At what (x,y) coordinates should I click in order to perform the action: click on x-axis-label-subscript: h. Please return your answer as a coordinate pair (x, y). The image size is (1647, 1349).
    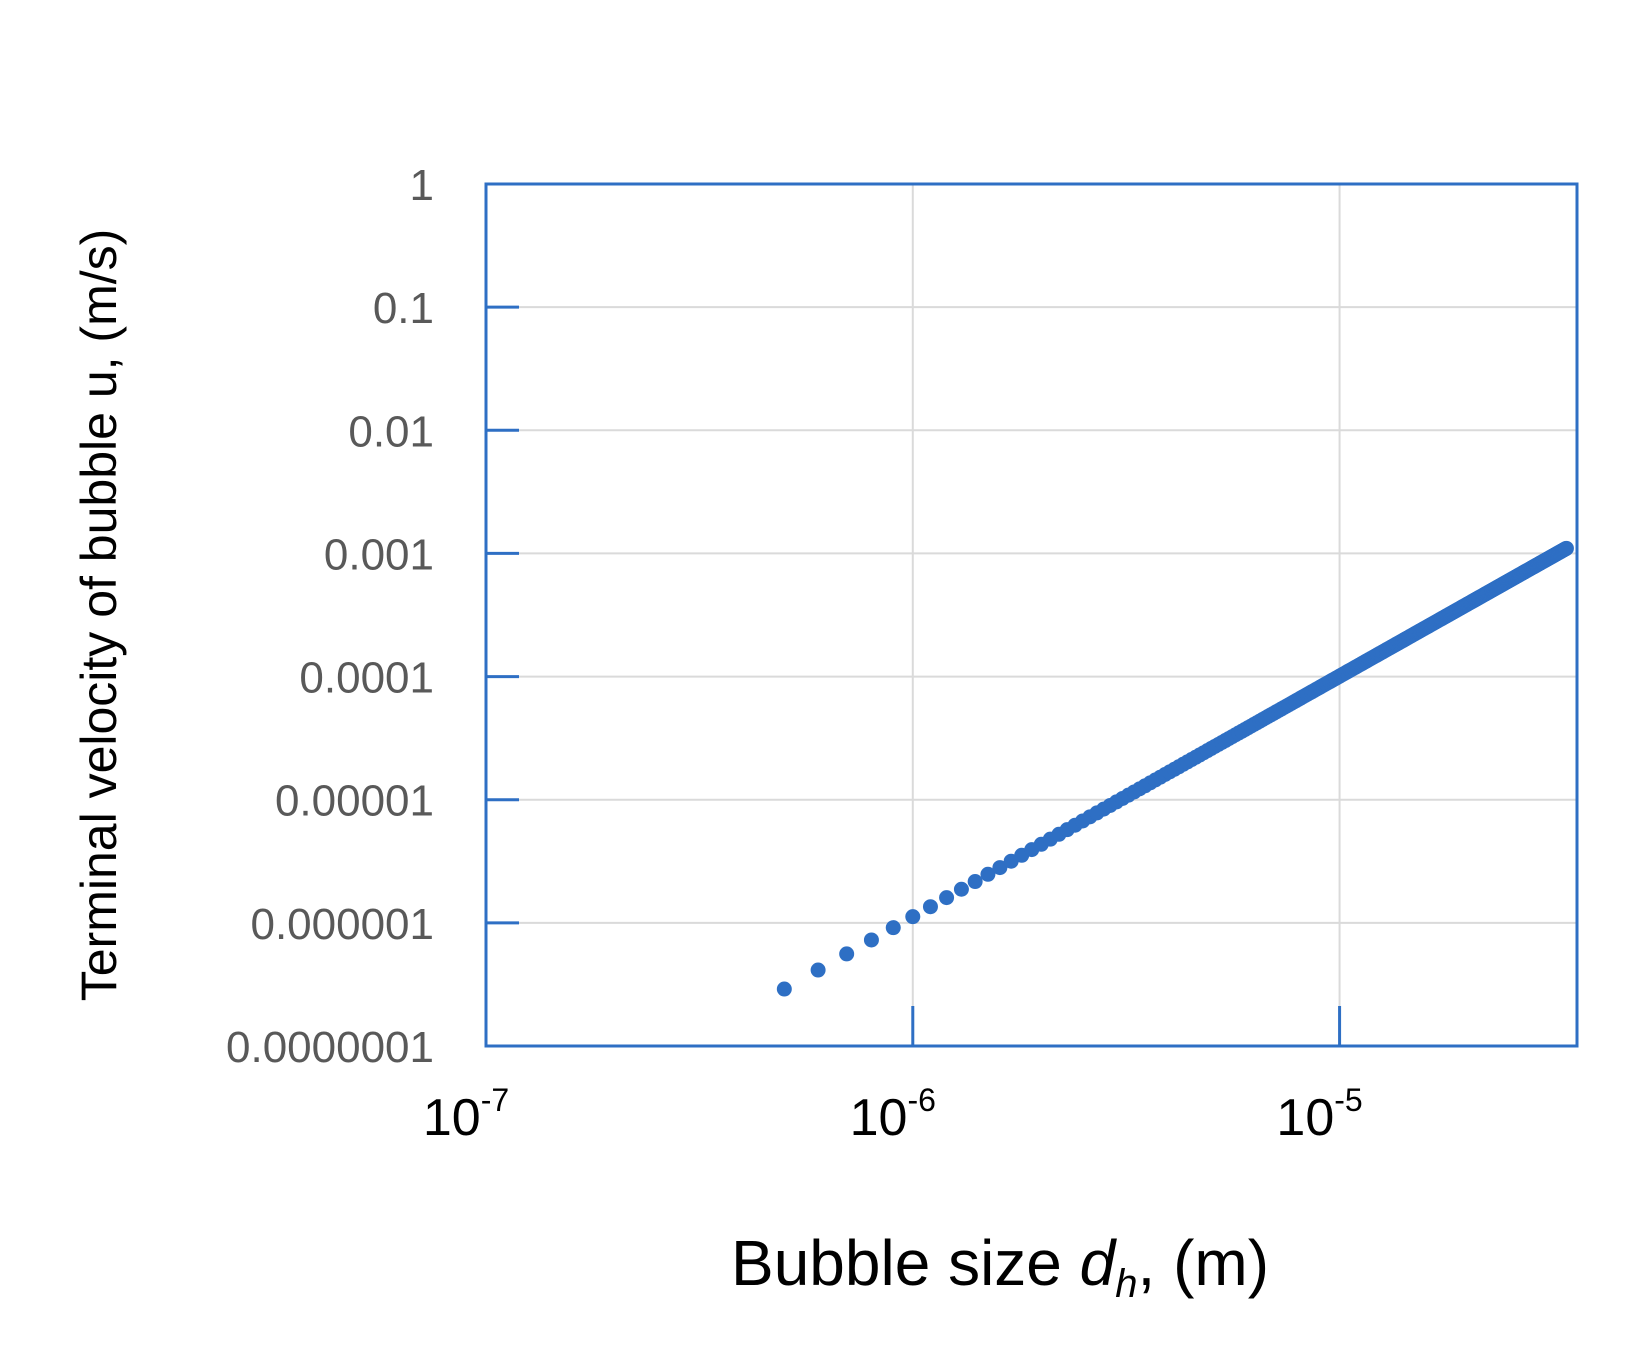
    Looking at the image, I should click on (1126, 1284).